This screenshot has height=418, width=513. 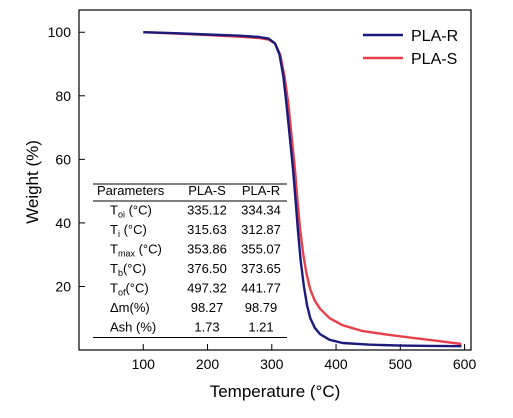 I want to click on y-tick-label: 60, so click(x=63, y=159).